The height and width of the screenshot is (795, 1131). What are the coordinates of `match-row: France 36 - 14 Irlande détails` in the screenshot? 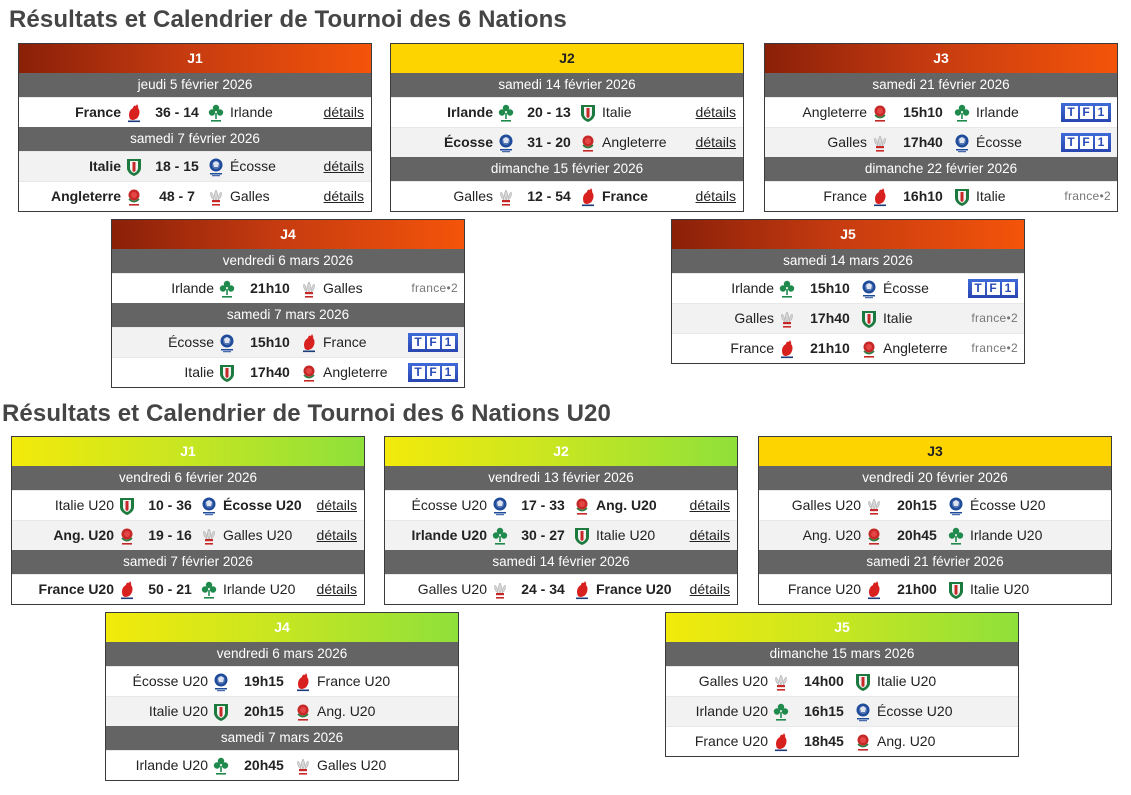 It's located at (195, 112).